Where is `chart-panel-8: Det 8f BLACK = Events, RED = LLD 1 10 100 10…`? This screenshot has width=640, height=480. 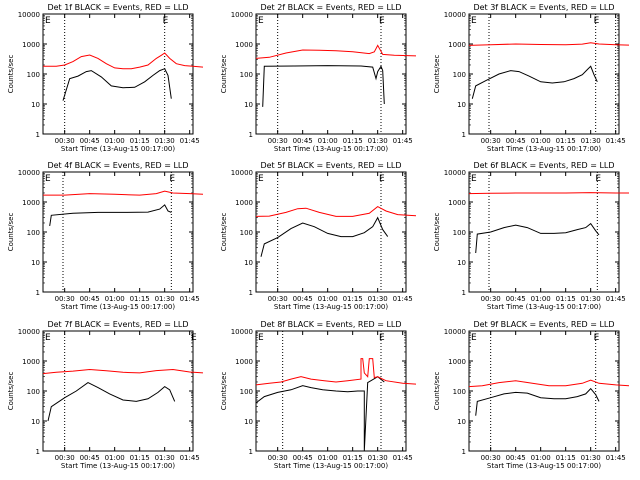
chart-panel-8: Det 8f BLACK = Events, RED = LLD 1 10 100 10… is located at coordinates (318, 395).